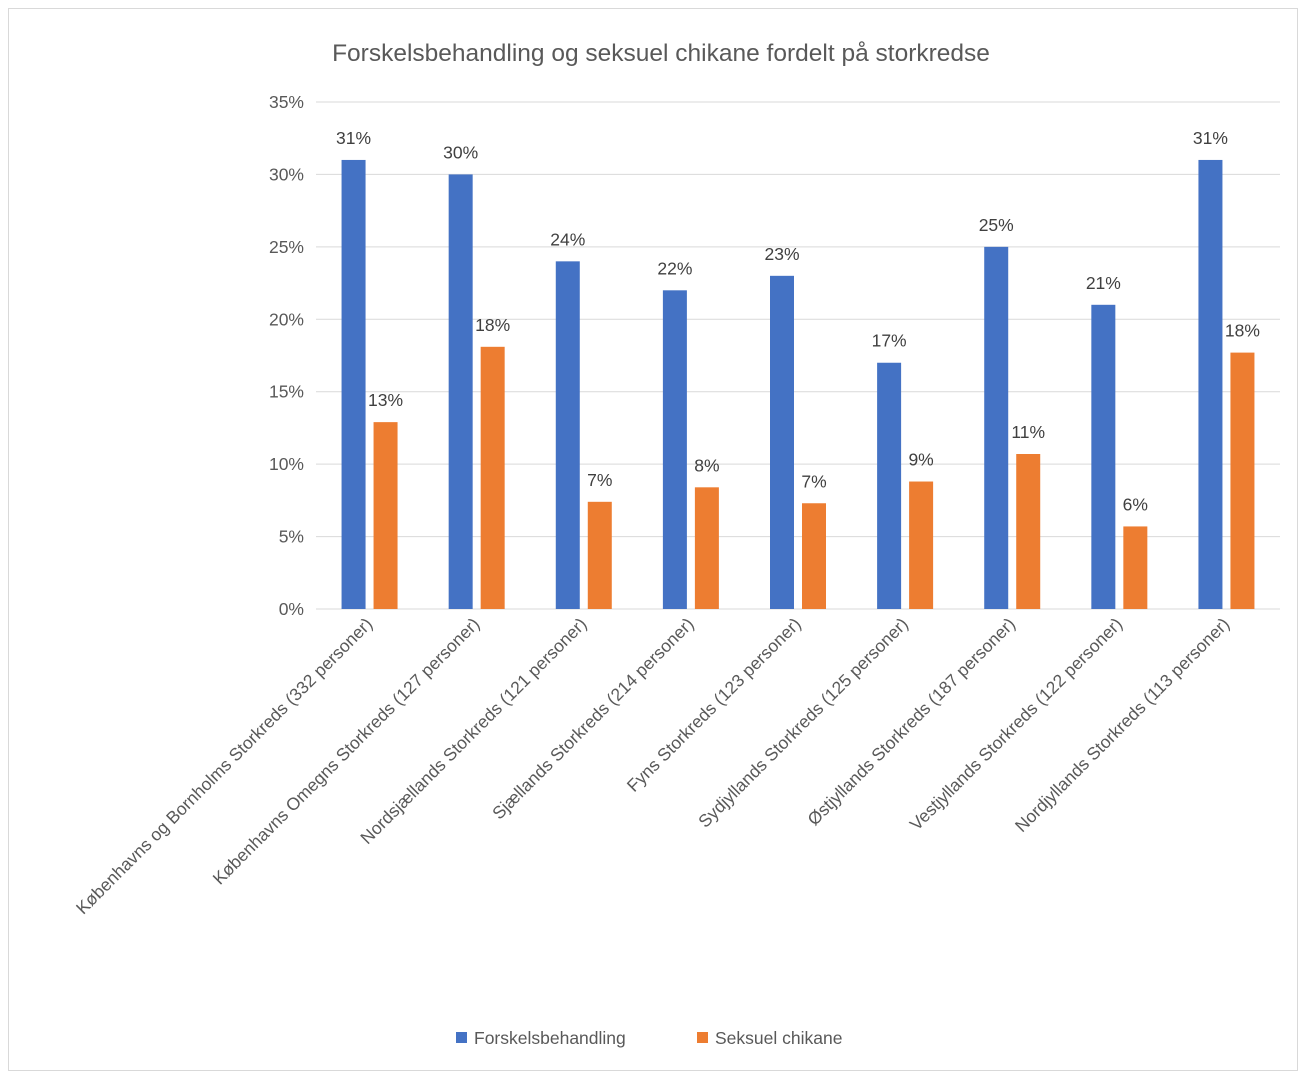 This screenshot has width=1301, height=1075. Describe the element at coordinates (889, 341) in the screenshot. I see `data-label: 17%` at that location.